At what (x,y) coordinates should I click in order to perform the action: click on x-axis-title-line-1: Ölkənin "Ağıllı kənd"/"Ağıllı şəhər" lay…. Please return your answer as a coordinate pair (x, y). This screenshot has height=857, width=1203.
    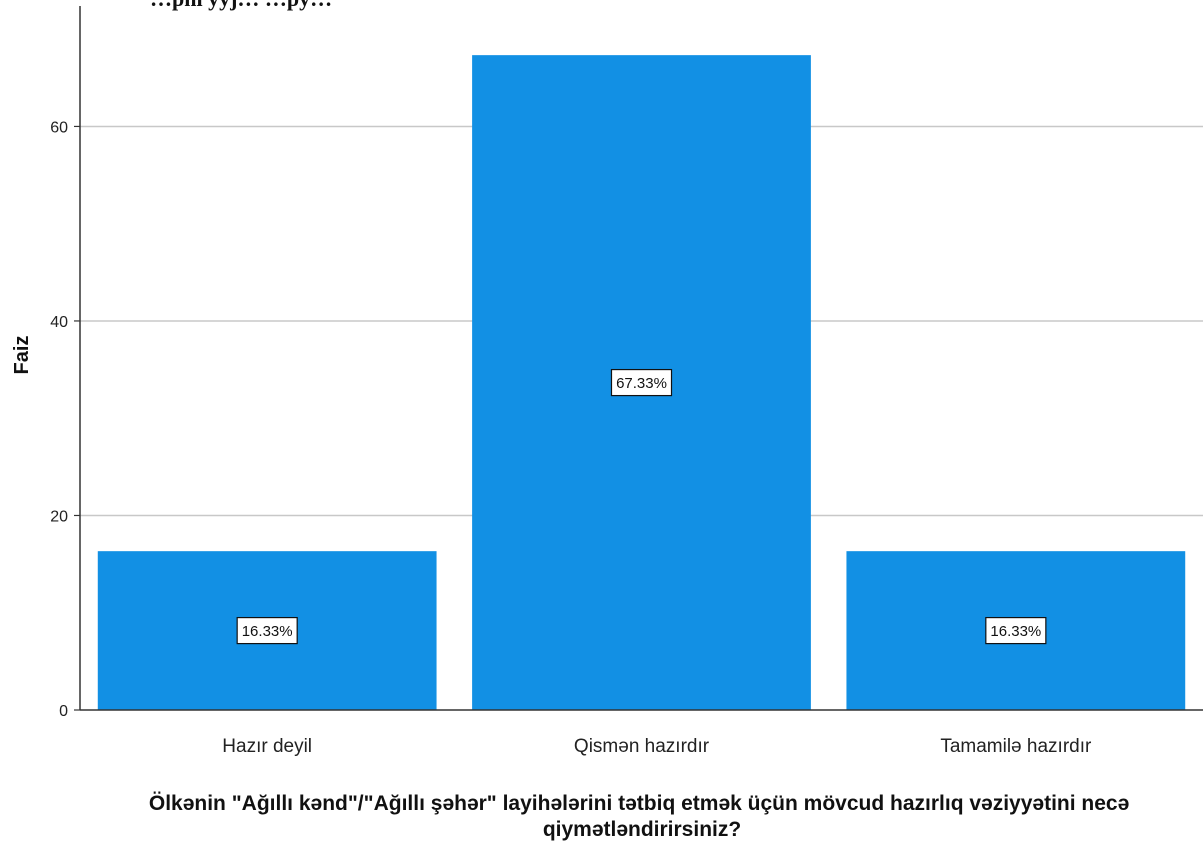
    Looking at the image, I should click on (639, 803).